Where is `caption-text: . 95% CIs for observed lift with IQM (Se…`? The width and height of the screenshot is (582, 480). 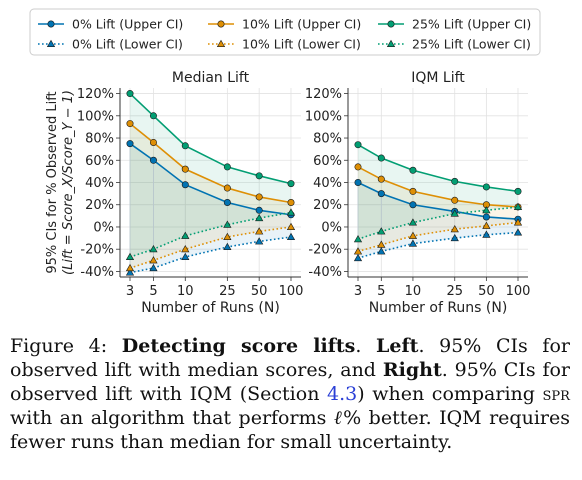 caption-text: . 95% CIs for observed lift with IQM (Se… is located at coordinates (290, 382).